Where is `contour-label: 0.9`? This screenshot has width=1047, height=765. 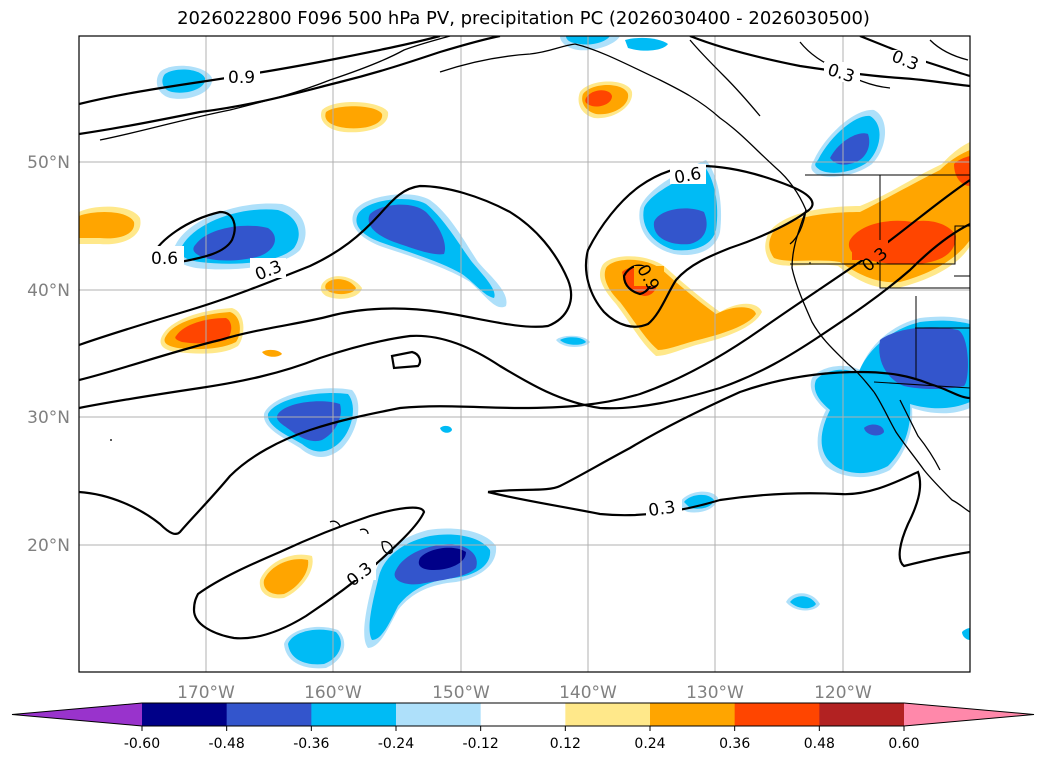
contour-label: 0.9 is located at coordinates (241, 78).